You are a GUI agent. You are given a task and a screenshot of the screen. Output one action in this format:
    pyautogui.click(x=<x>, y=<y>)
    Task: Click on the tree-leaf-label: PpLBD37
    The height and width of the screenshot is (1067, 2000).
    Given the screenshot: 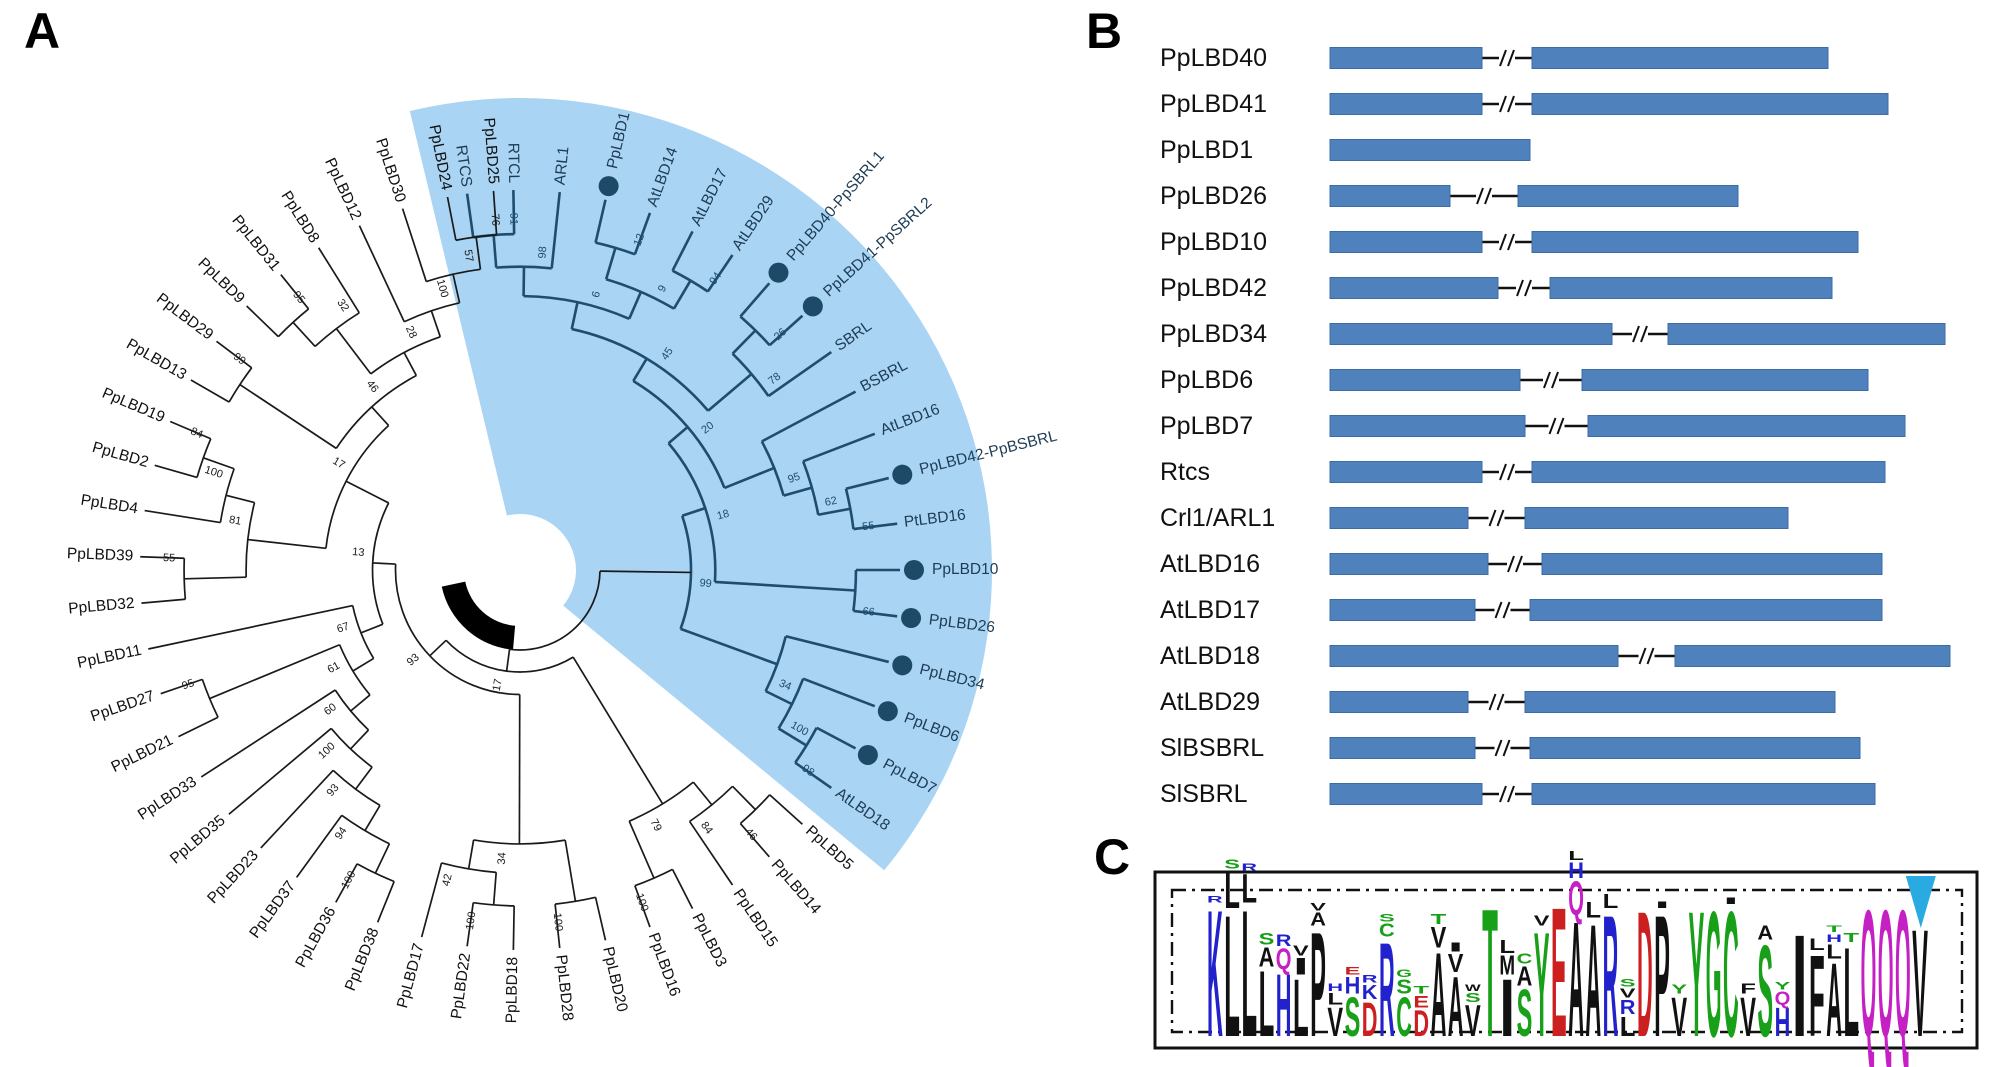 What is the action you would take?
    pyautogui.click(x=272, y=910)
    